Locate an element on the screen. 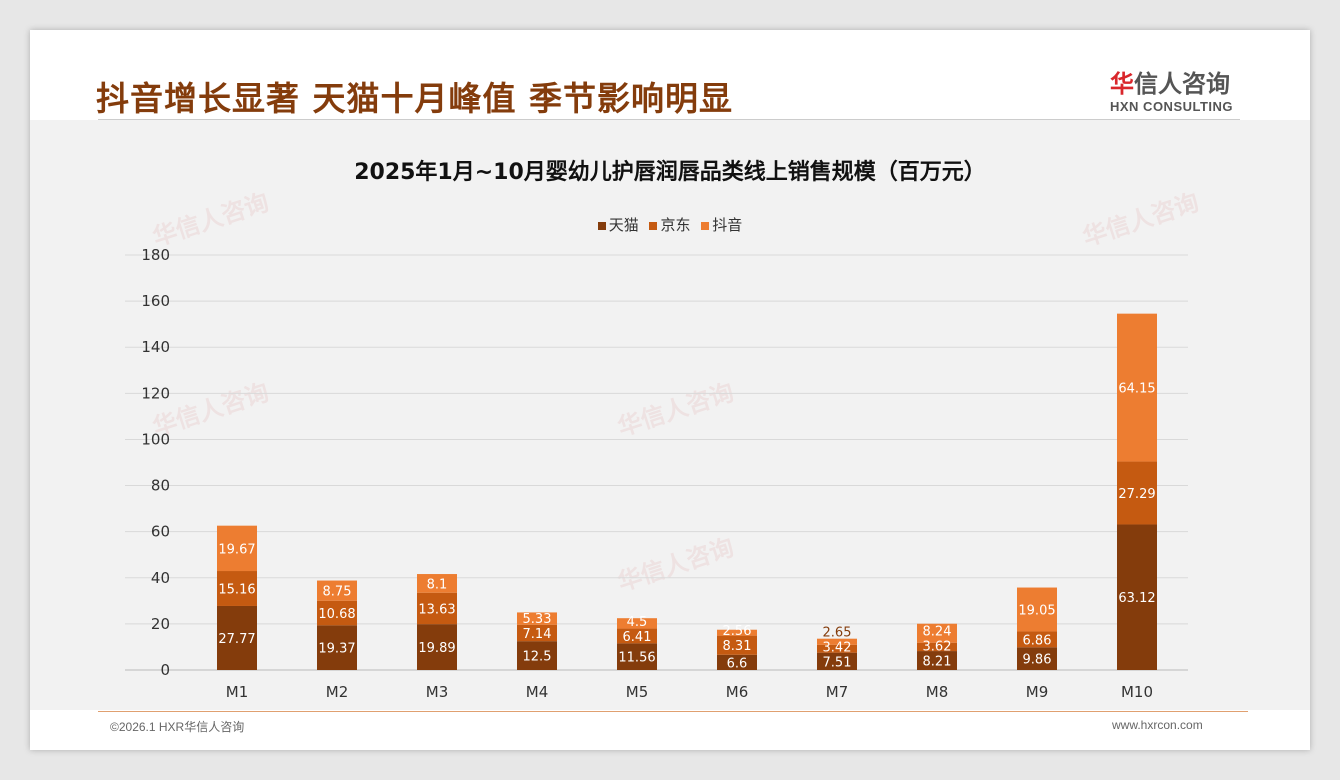 The height and width of the screenshot is (780, 1340). data-label: 9.86 is located at coordinates (1037, 660).